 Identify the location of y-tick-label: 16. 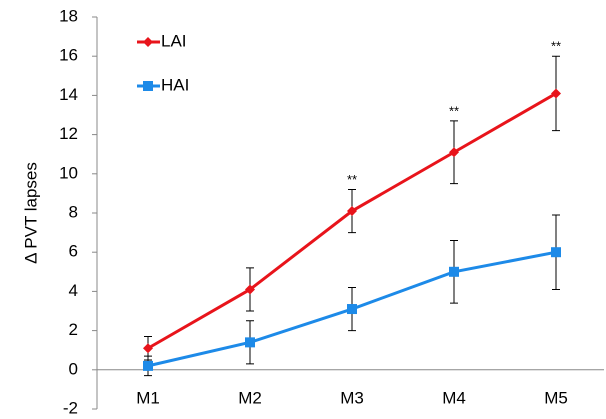
(68, 55).